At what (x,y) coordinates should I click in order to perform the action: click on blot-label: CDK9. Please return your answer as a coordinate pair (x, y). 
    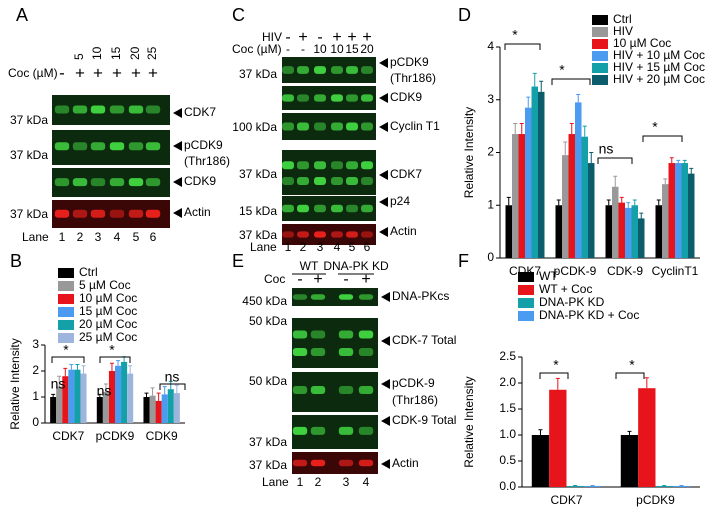
    Looking at the image, I should click on (406, 97).